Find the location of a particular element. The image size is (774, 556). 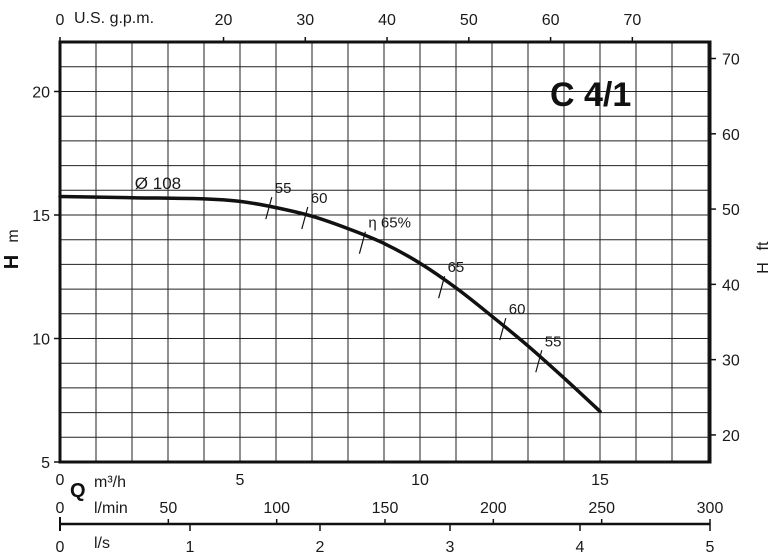

diameter-label: Ø 108 is located at coordinates (158, 183).